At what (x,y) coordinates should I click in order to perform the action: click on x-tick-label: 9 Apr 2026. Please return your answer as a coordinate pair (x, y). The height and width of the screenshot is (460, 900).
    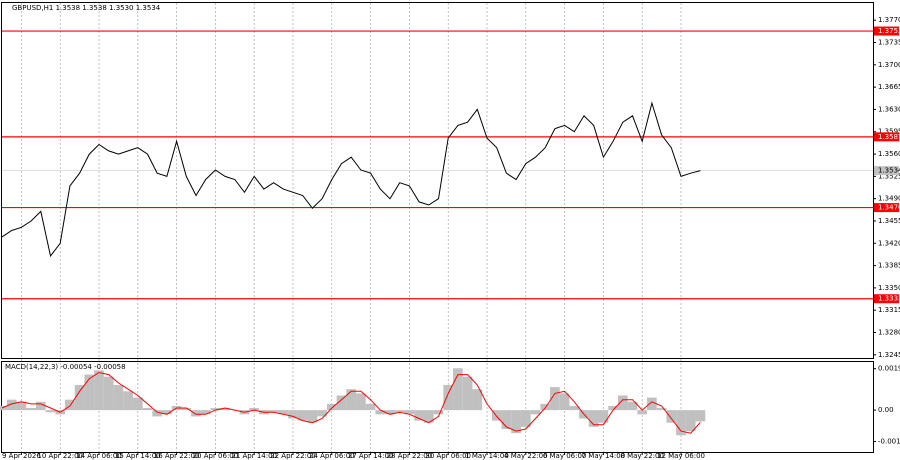
    Looking at the image, I should click on (21, 456).